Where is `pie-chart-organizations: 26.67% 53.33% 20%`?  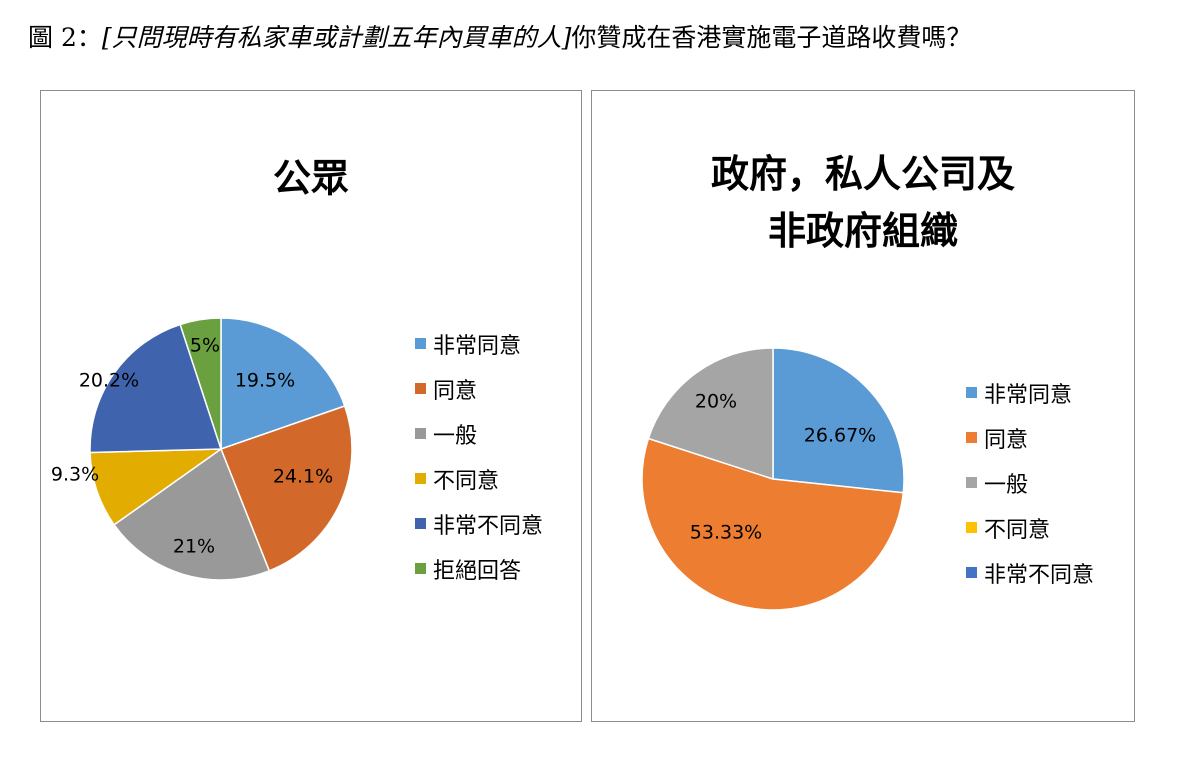
pie-chart-organizations: 26.67% 53.33% 20% is located at coordinates (773, 479).